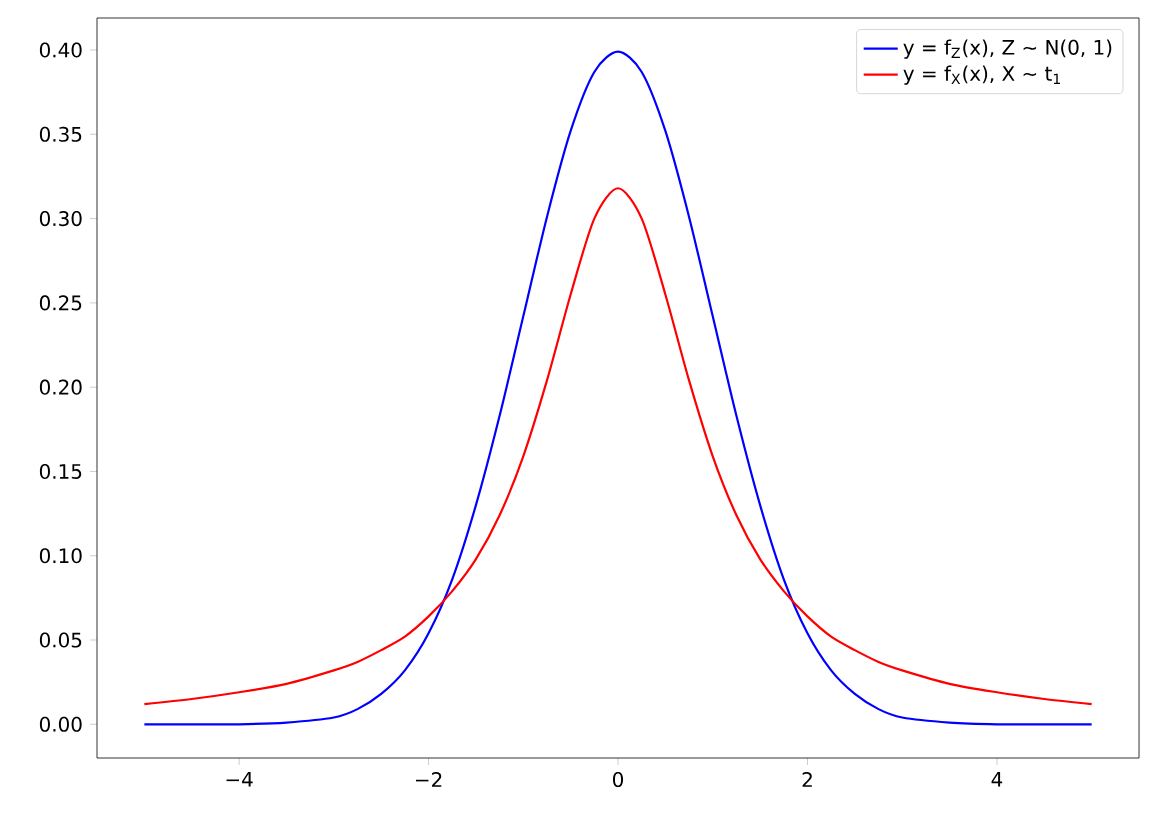 The height and width of the screenshot is (822, 1158). Describe the element at coordinates (60, 50) in the screenshot. I see `y-tick-label: 0.40` at that location.